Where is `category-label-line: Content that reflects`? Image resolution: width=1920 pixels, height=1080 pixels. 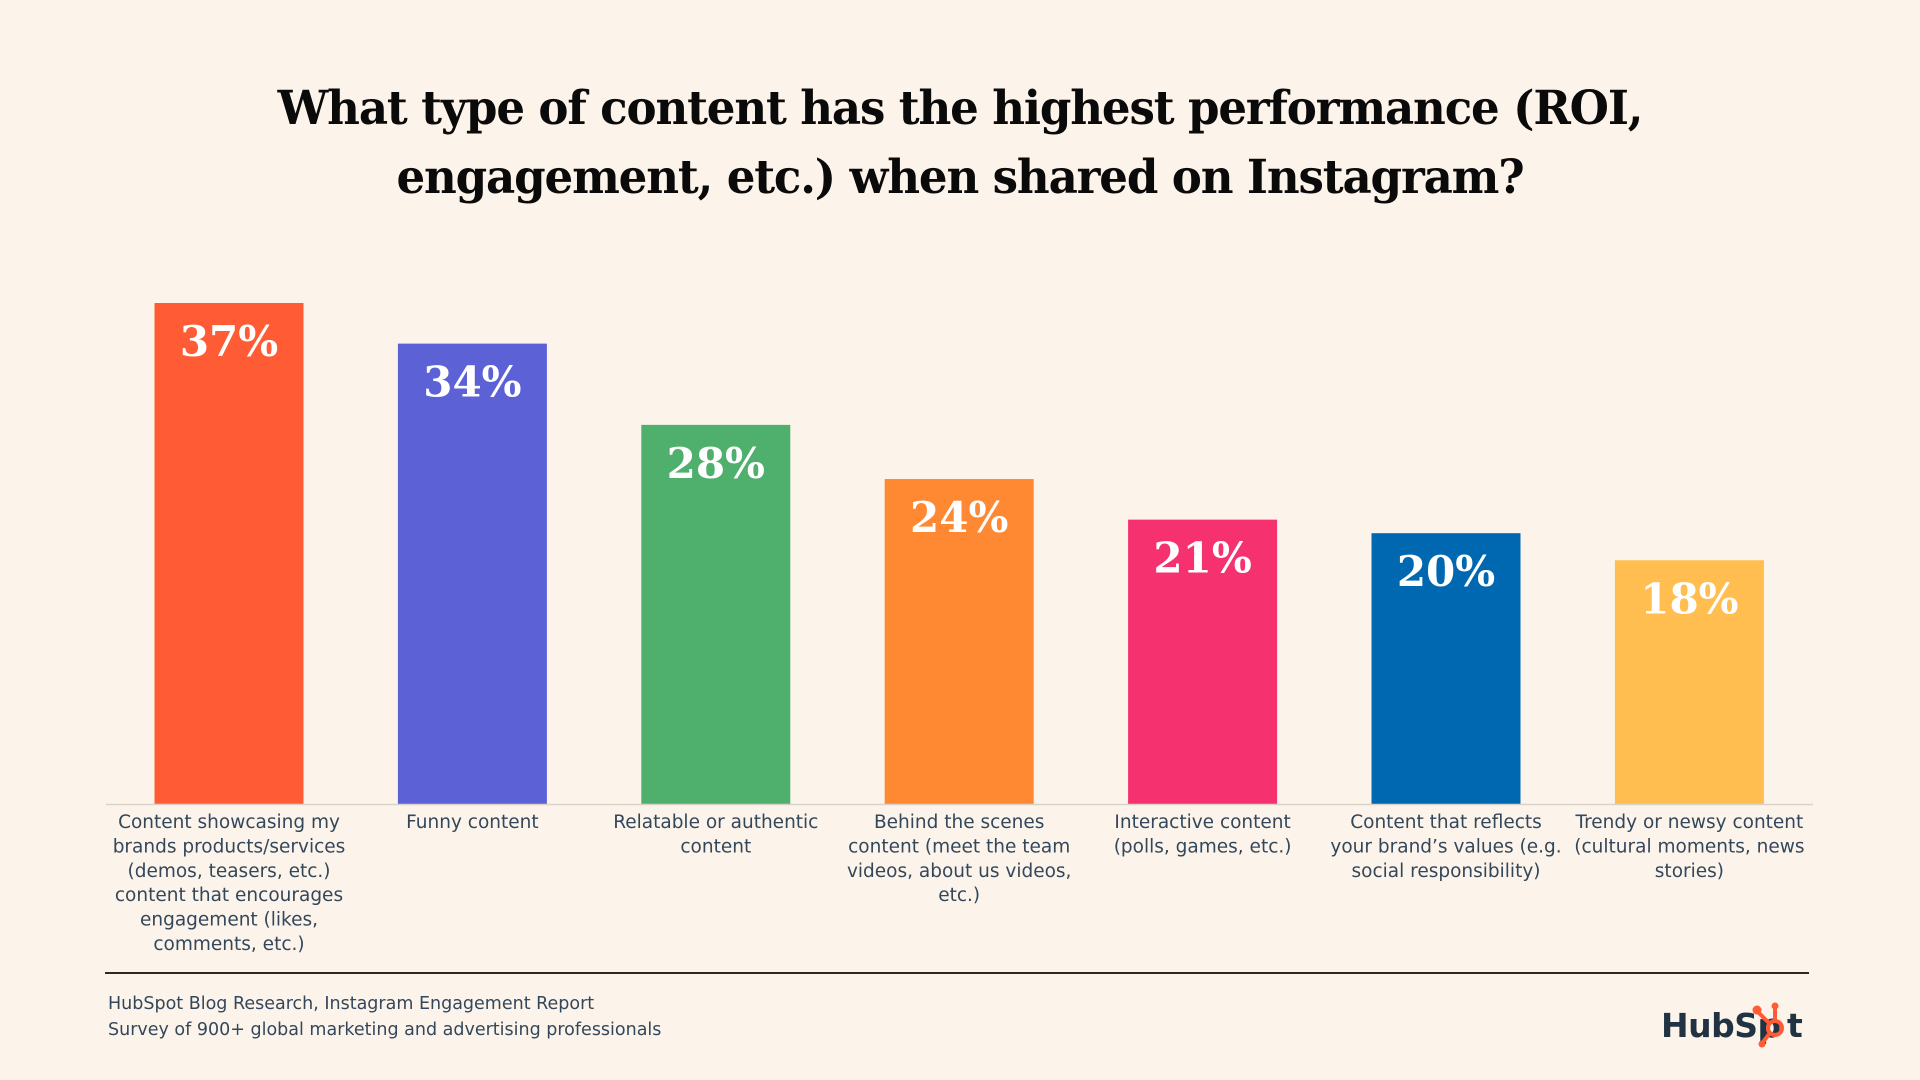
category-label-line: Content that reflects is located at coordinates (1446, 822).